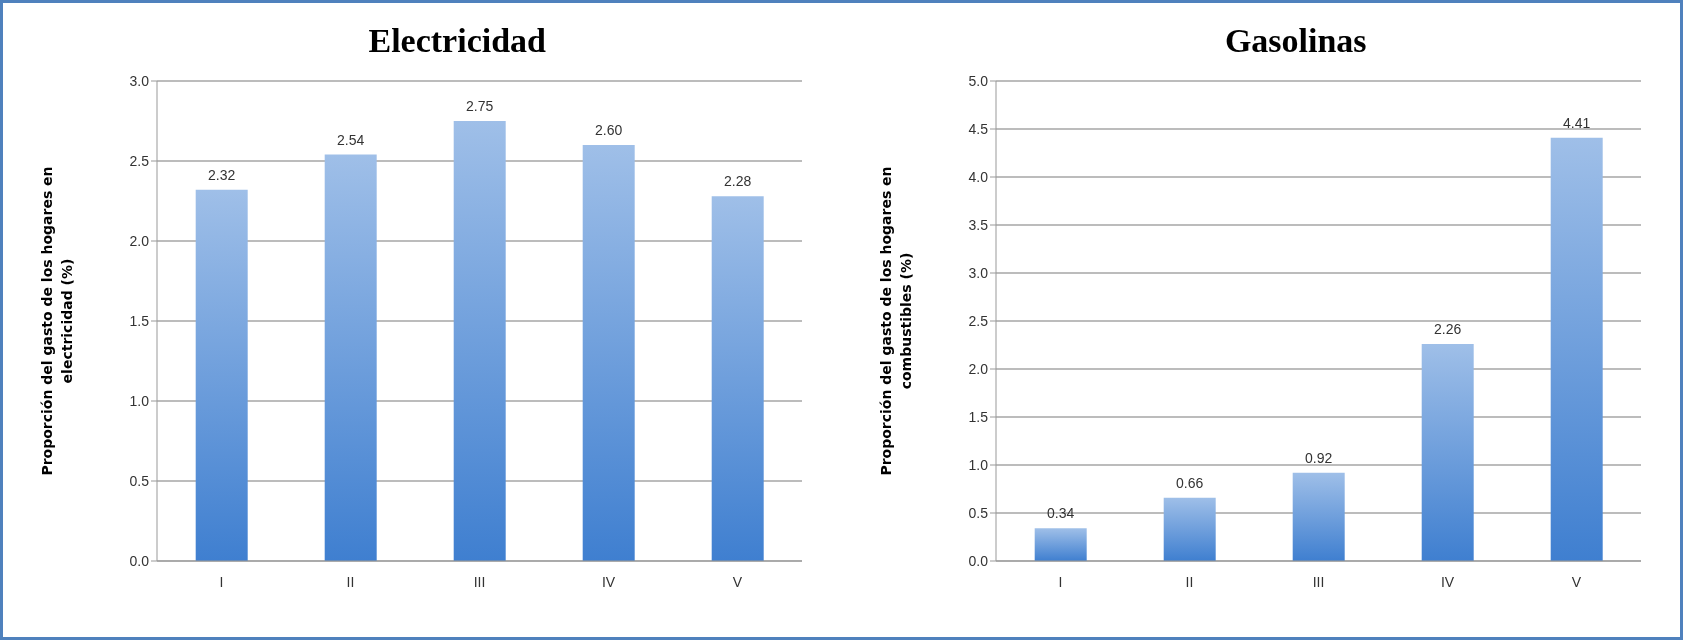 The width and height of the screenshot is (1683, 640). Describe the element at coordinates (351, 139) in the screenshot. I see `data-label: 2.54` at that location.